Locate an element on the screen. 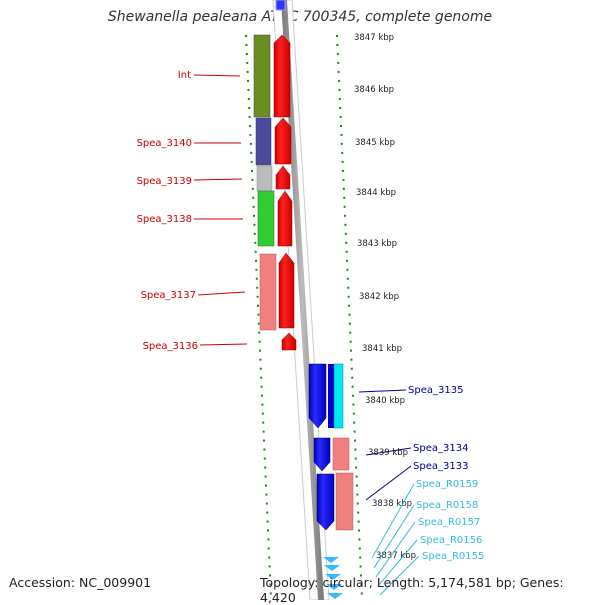 This screenshot has width=600, height=605. gene-label-spea-r0159: Spea_R0159 is located at coordinates (447, 484).